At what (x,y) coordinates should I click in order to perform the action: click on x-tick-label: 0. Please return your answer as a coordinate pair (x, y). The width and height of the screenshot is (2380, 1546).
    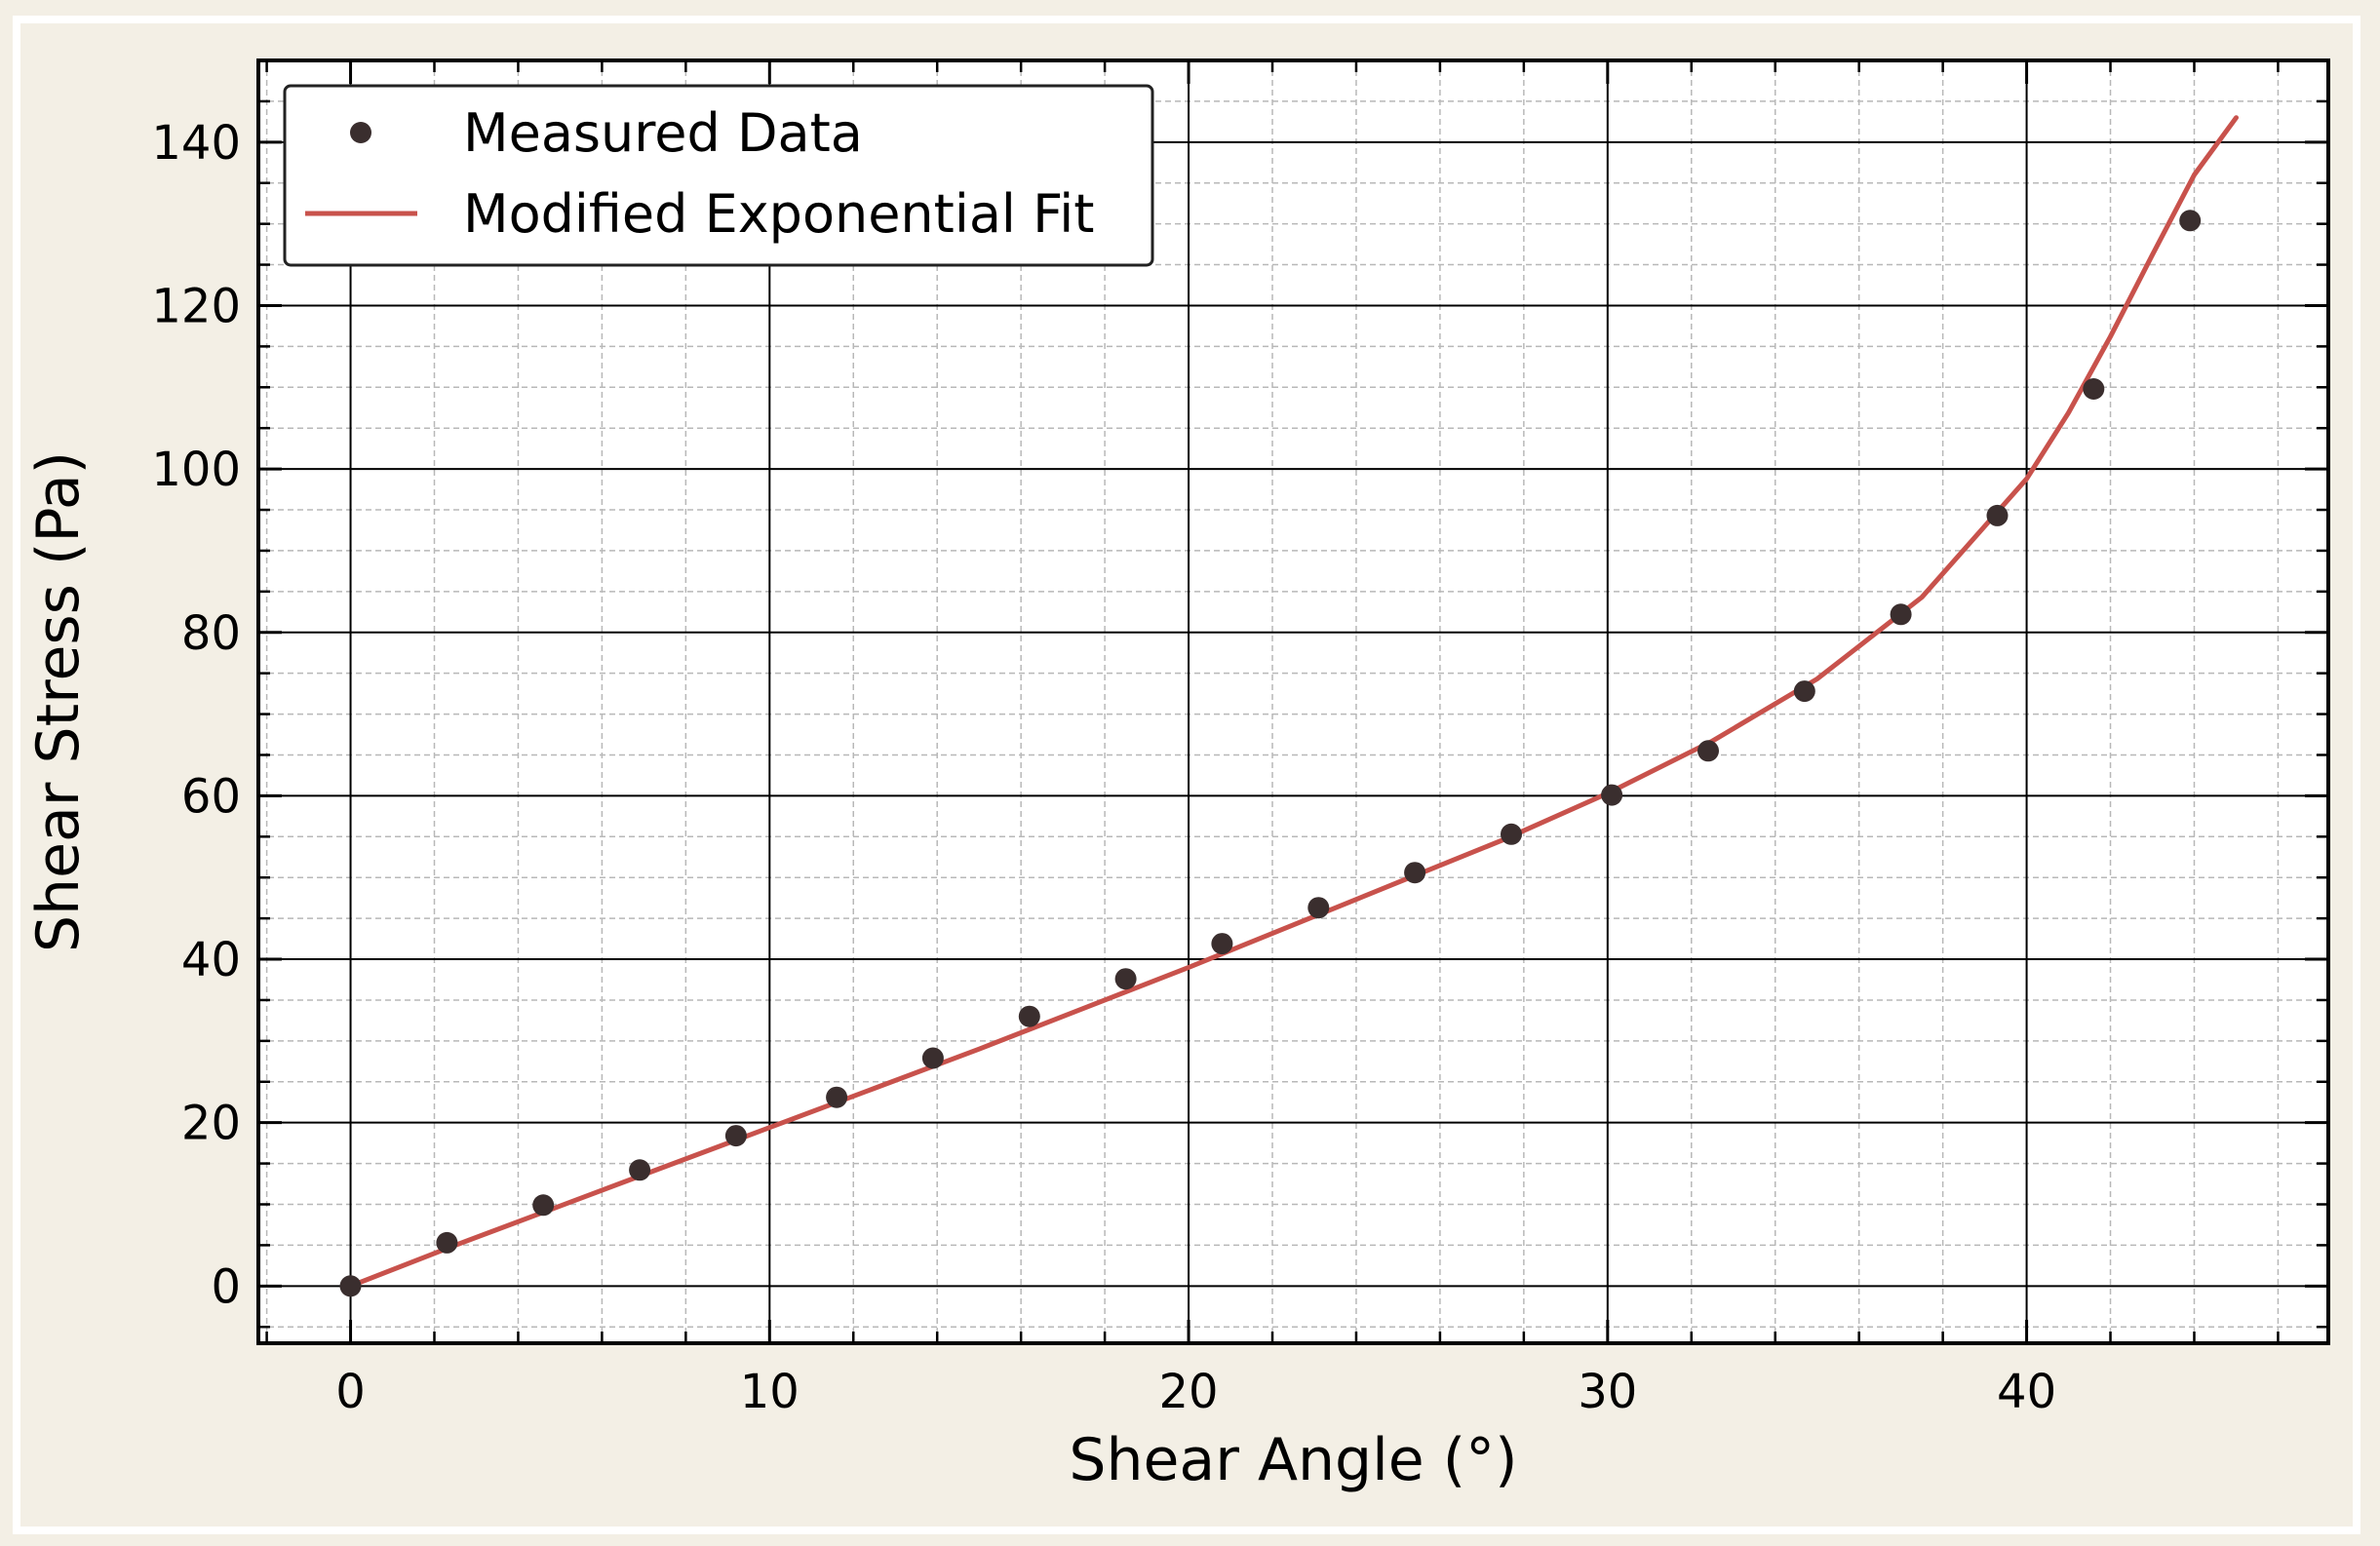
    Looking at the image, I should click on (350, 1392).